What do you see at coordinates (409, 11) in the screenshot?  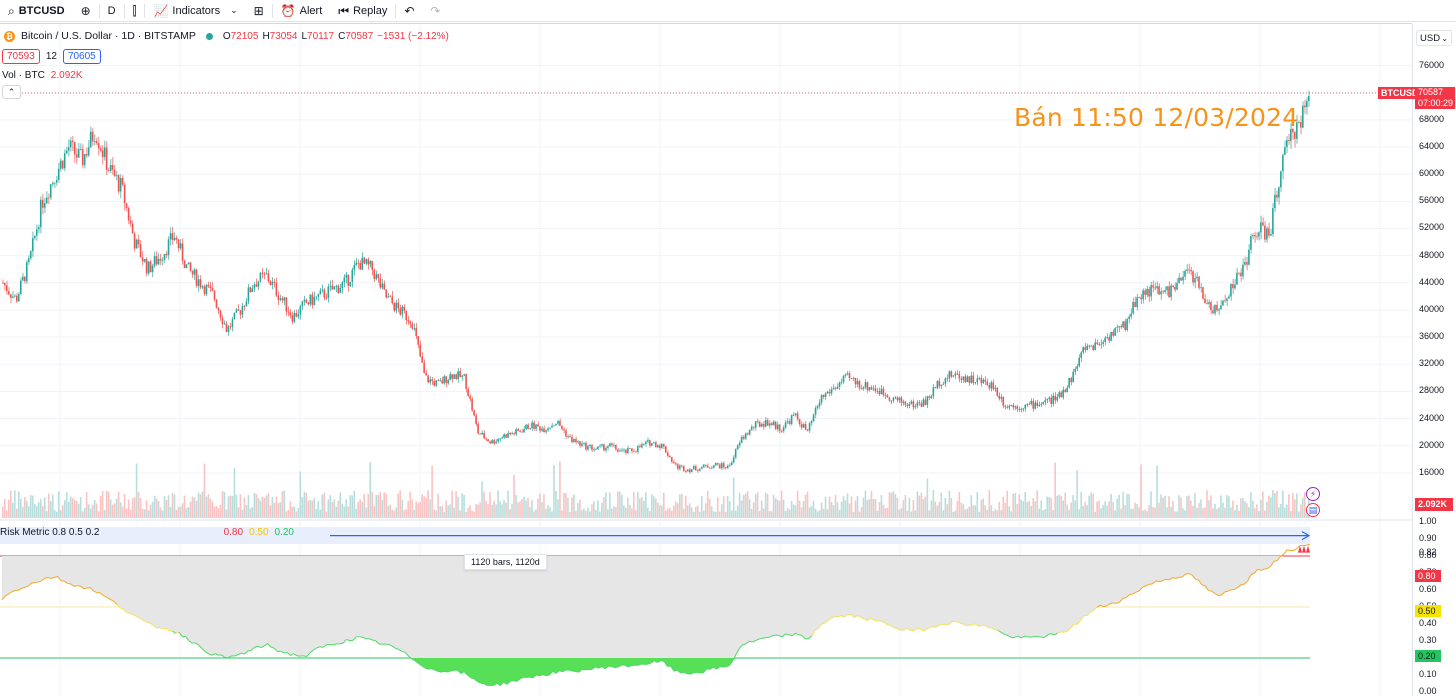 I see `undo-button: ↶` at bounding box center [409, 11].